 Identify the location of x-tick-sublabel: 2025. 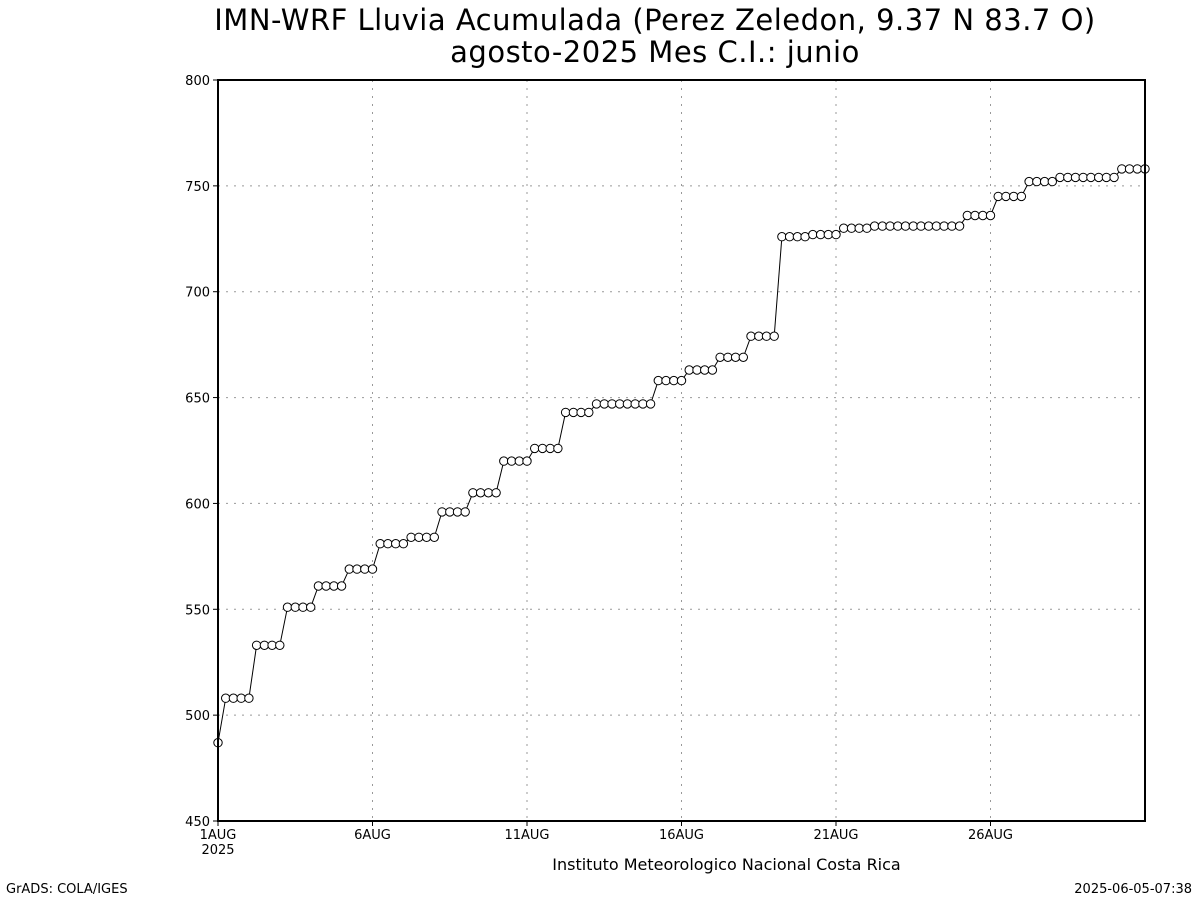
(217, 850).